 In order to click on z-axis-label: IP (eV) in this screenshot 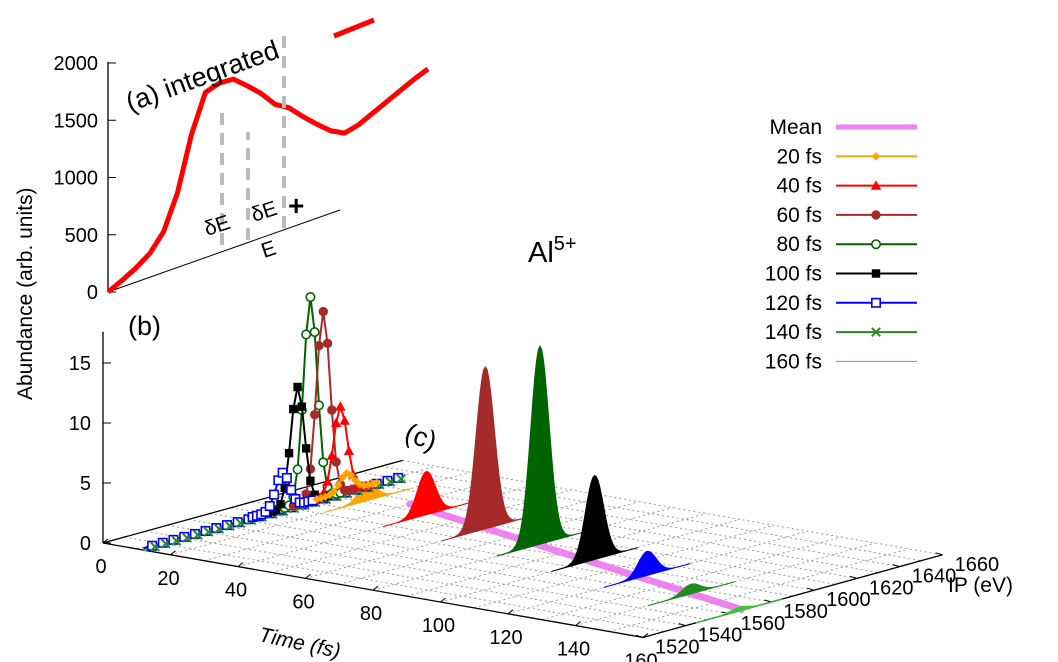, I will do `click(980, 585)`.